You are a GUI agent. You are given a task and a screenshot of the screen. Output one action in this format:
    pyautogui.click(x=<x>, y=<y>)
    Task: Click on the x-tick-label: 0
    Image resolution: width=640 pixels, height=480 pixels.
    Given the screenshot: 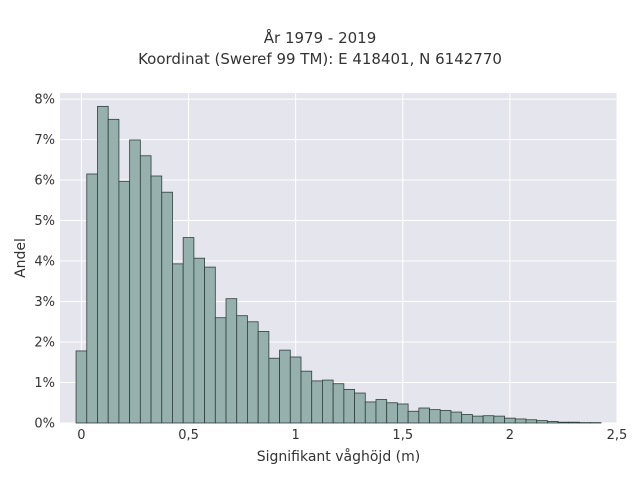 What is the action you would take?
    pyautogui.click(x=81, y=435)
    